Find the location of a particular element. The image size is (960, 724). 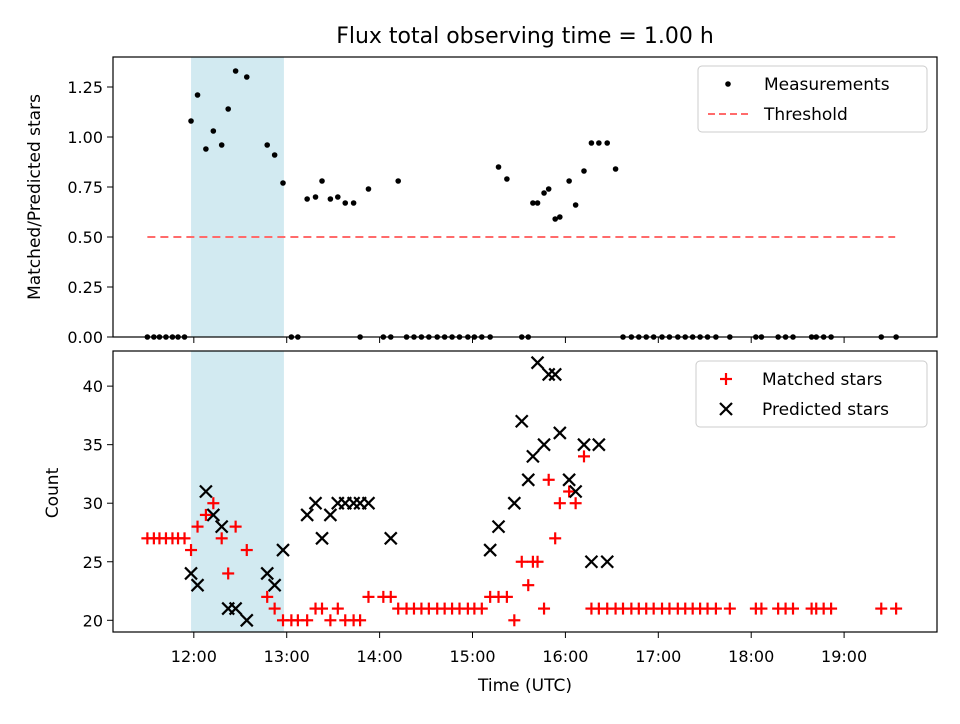

count-y-tick-label: 25 is located at coordinates (93, 562).